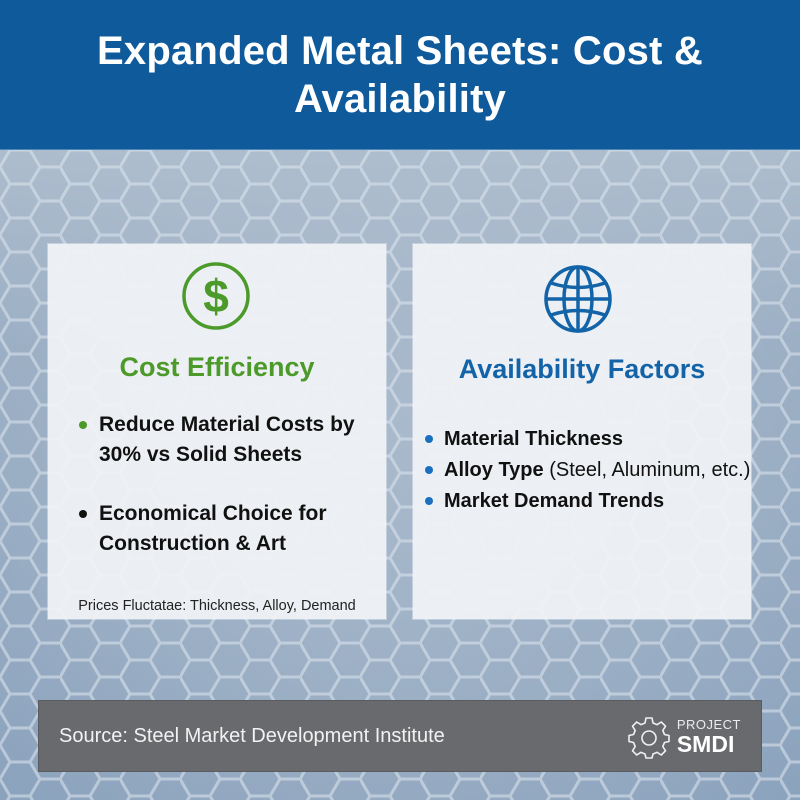 The height and width of the screenshot is (800, 800). What do you see at coordinates (578, 301) in the screenshot?
I see `globe-icon` at bounding box center [578, 301].